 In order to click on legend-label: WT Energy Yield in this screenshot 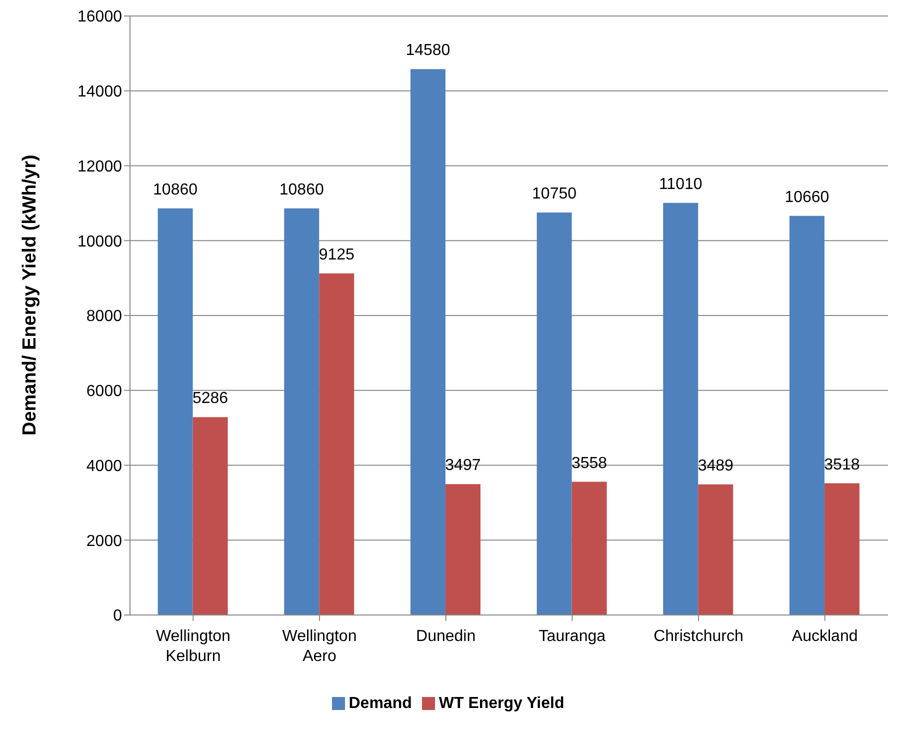, I will do `click(501, 703)`.